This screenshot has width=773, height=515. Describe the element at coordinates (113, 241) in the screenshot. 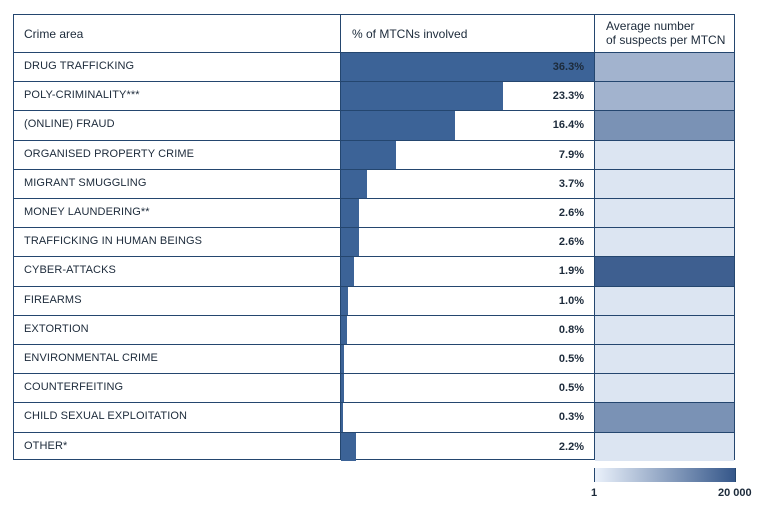

I see `row-label: TRAFFICKING IN HUMAN BEINGS` at that location.